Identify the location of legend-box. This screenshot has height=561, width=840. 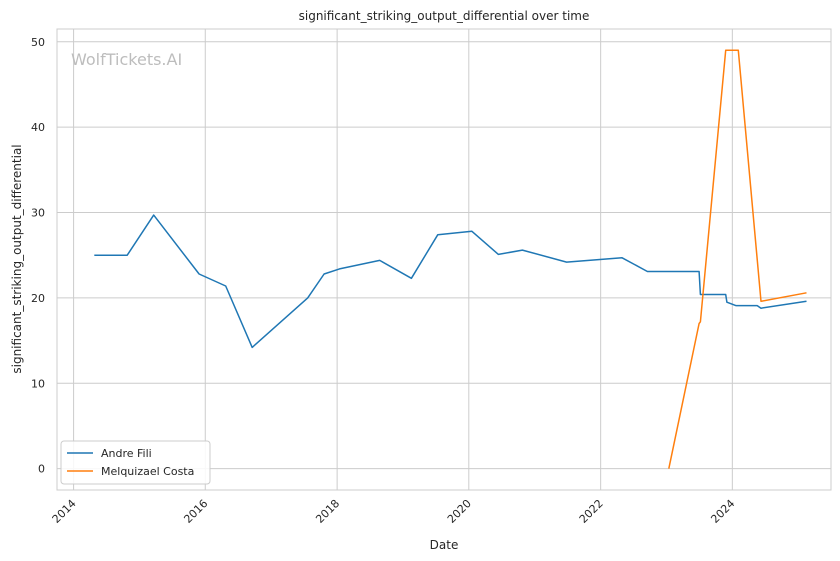
(135, 462).